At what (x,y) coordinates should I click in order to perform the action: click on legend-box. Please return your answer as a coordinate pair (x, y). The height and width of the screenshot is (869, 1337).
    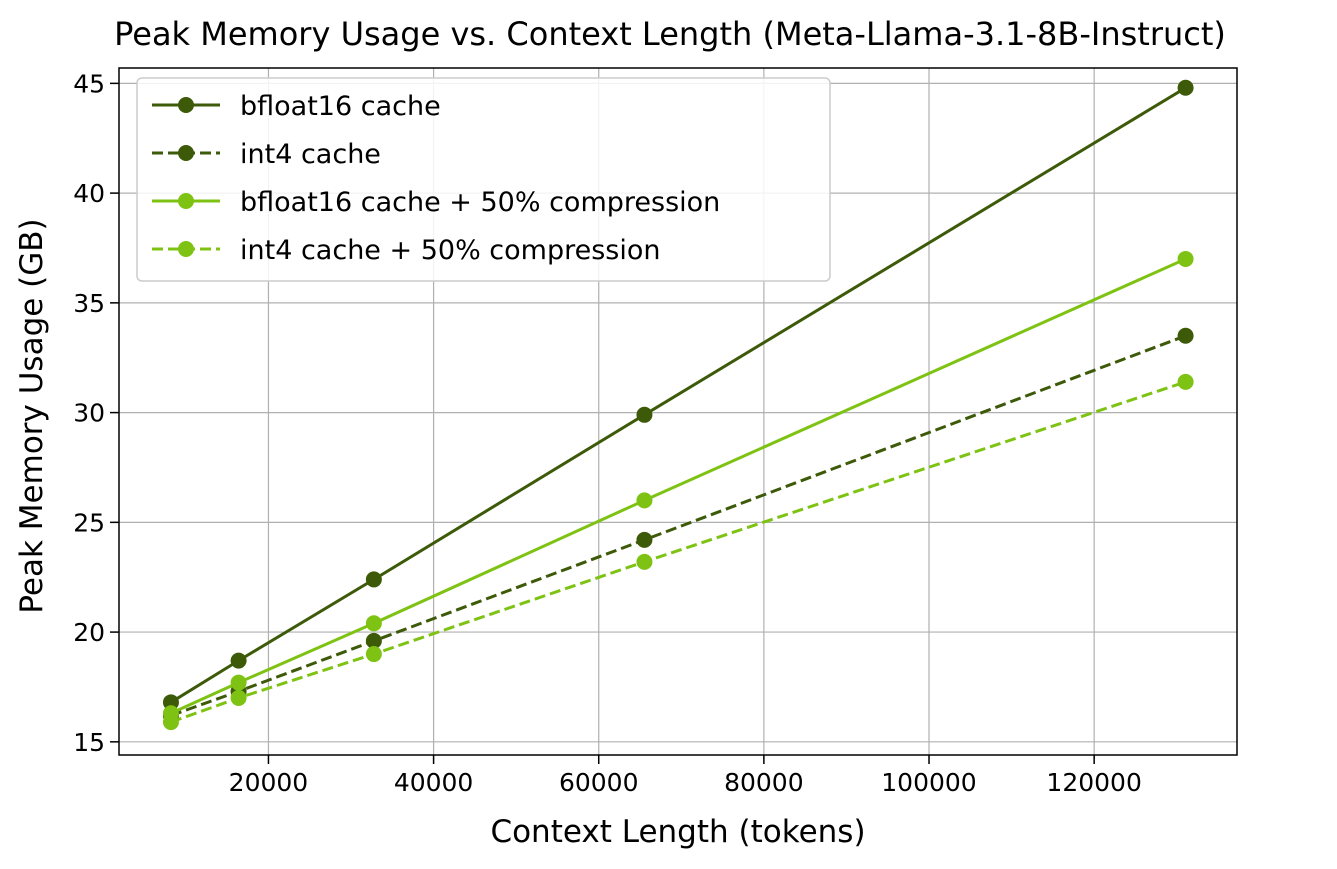
    Looking at the image, I should click on (483, 179).